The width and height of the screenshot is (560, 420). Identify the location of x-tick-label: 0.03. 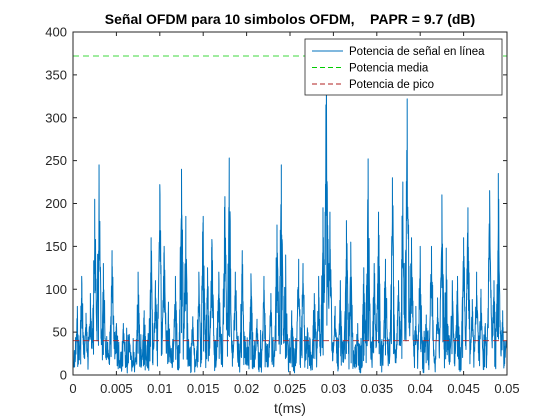
(333, 388).